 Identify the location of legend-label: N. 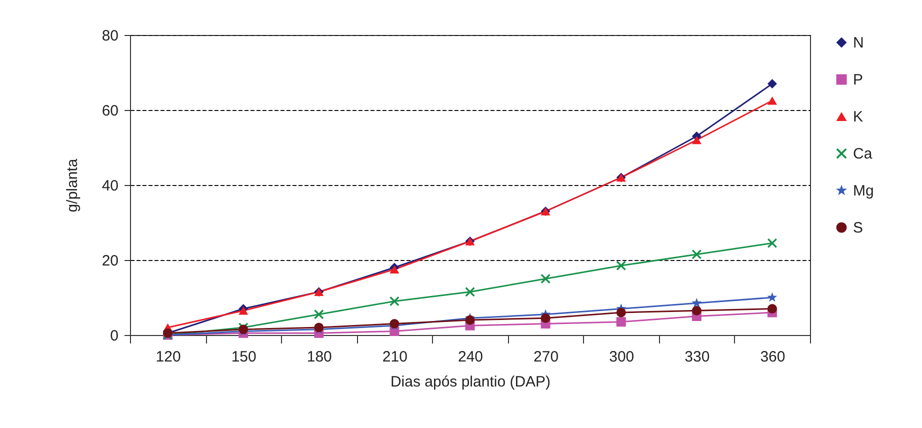
(858, 43).